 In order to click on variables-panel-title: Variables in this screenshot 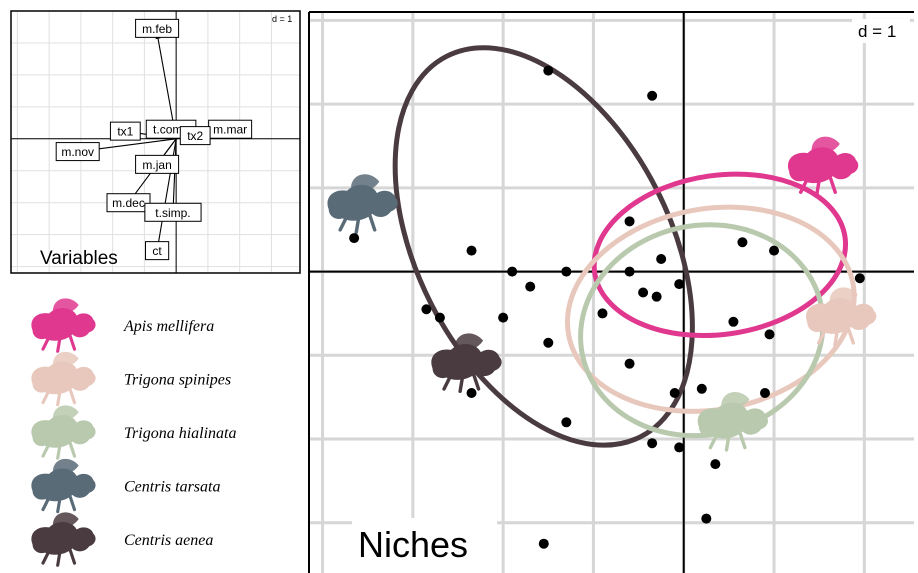, I will do `click(79, 258)`.